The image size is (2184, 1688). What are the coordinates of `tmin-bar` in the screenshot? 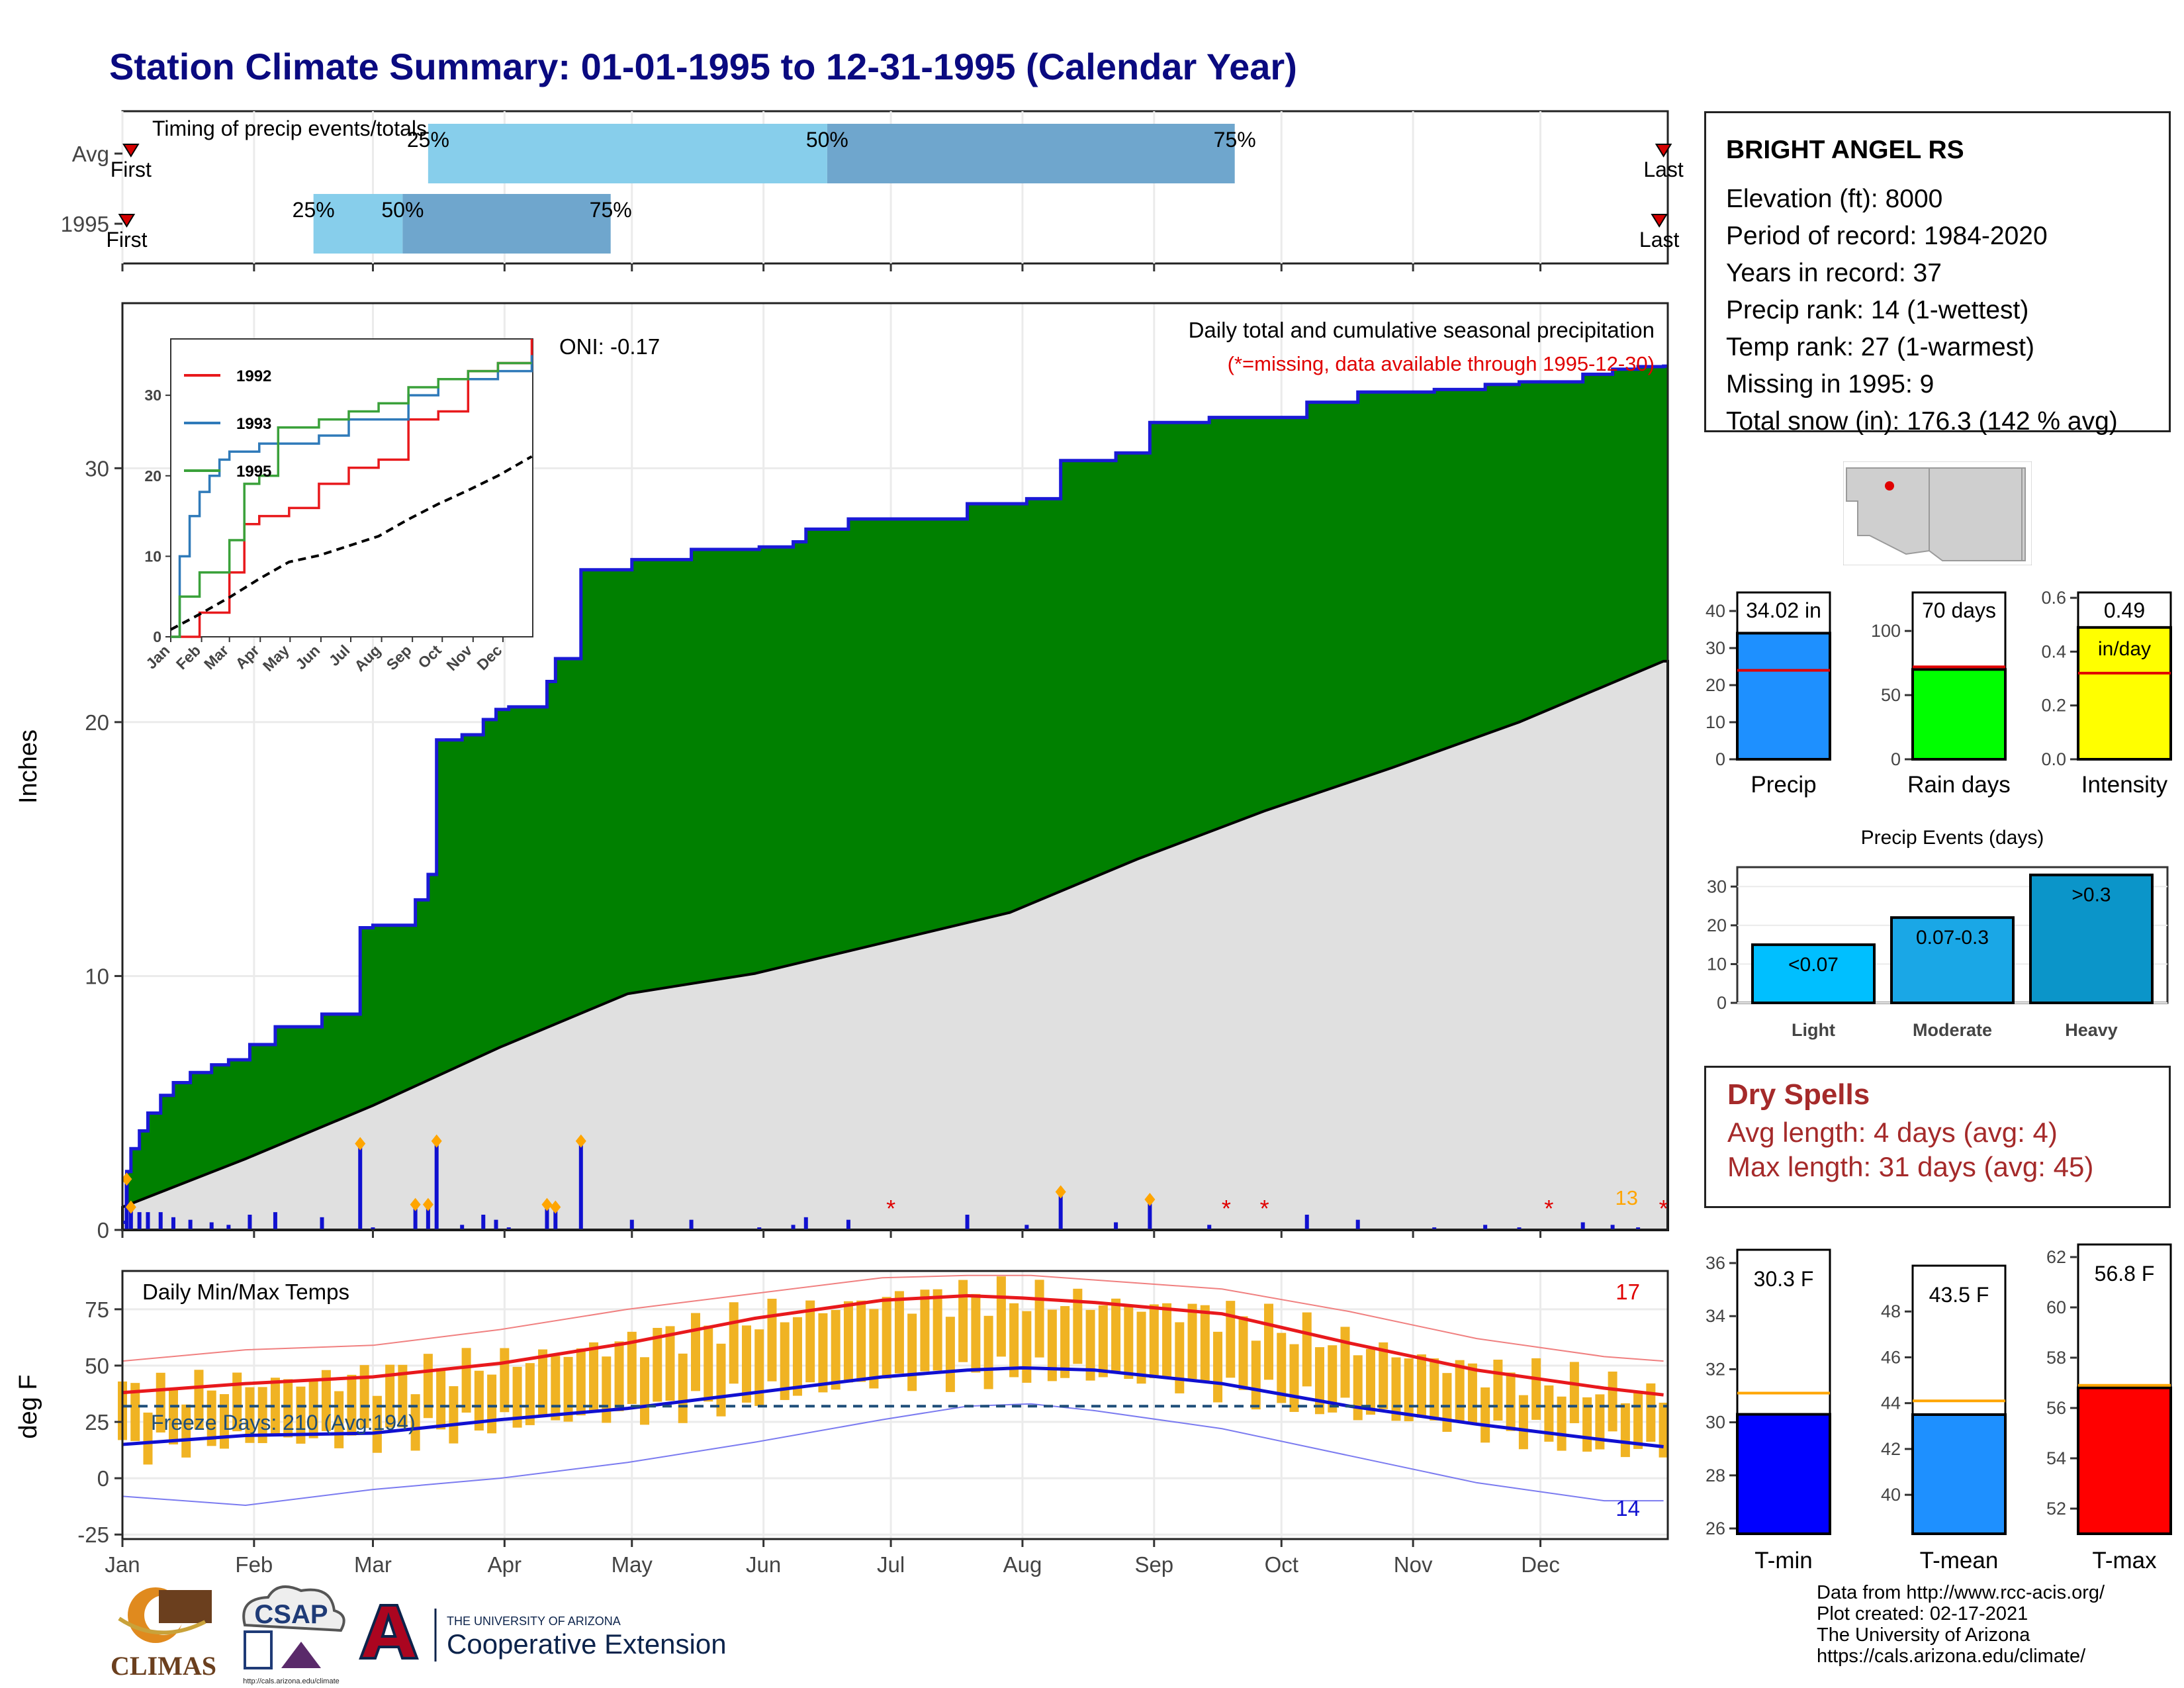 It's located at (1783, 1474).